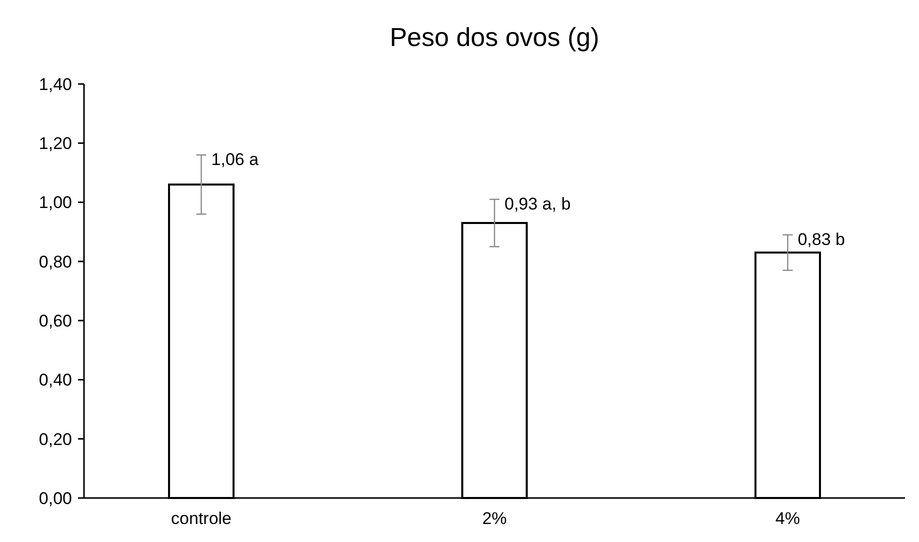 The width and height of the screenshot is (919, 542). I want to click on y-tick-label: 1,40, so click(55, 84).